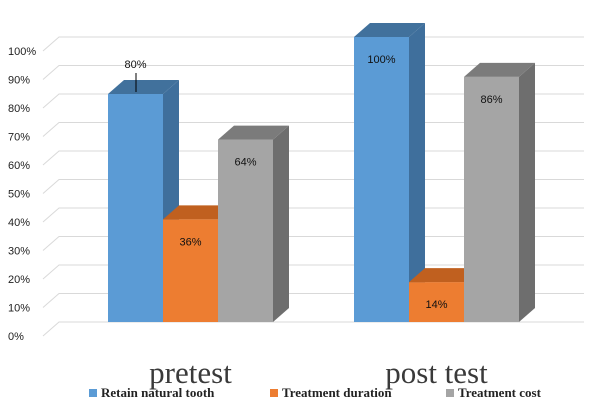  What do you see at coordinates (19, 138) in the screenshot?
I see `y-tick-label: 70%` at bounding box center [19, 138].